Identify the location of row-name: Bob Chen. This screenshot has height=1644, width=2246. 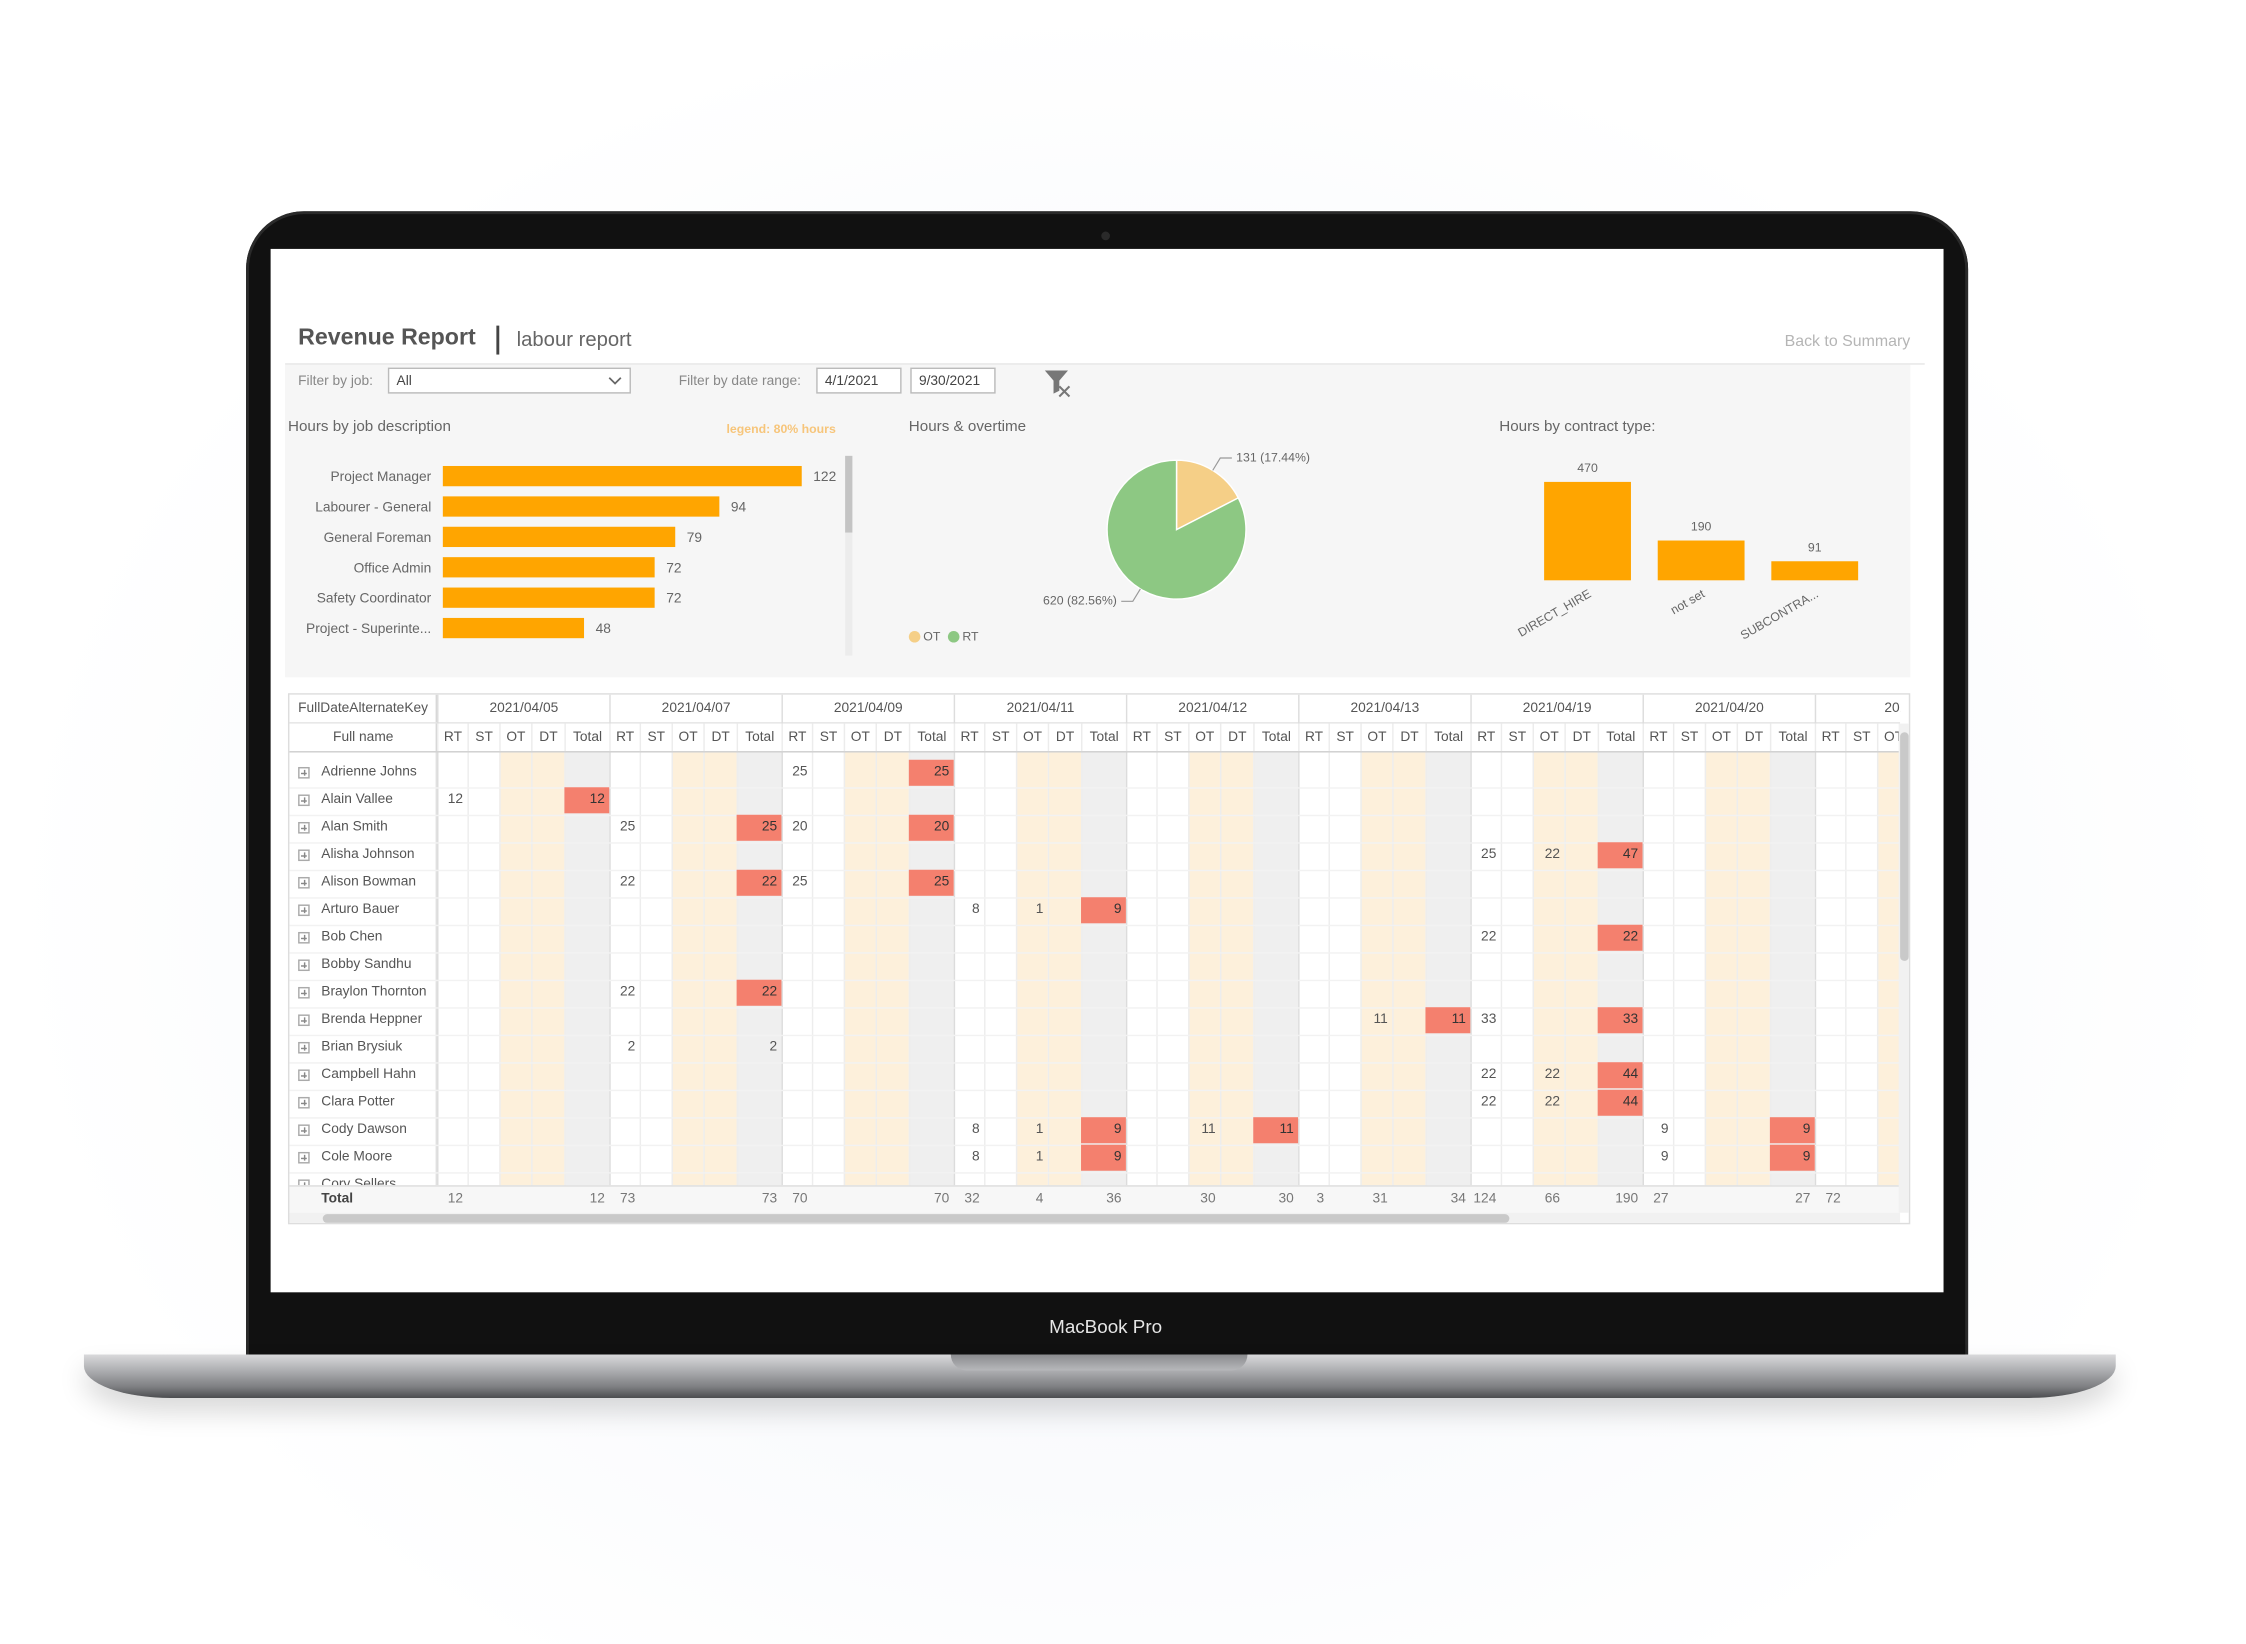
(352, 937).